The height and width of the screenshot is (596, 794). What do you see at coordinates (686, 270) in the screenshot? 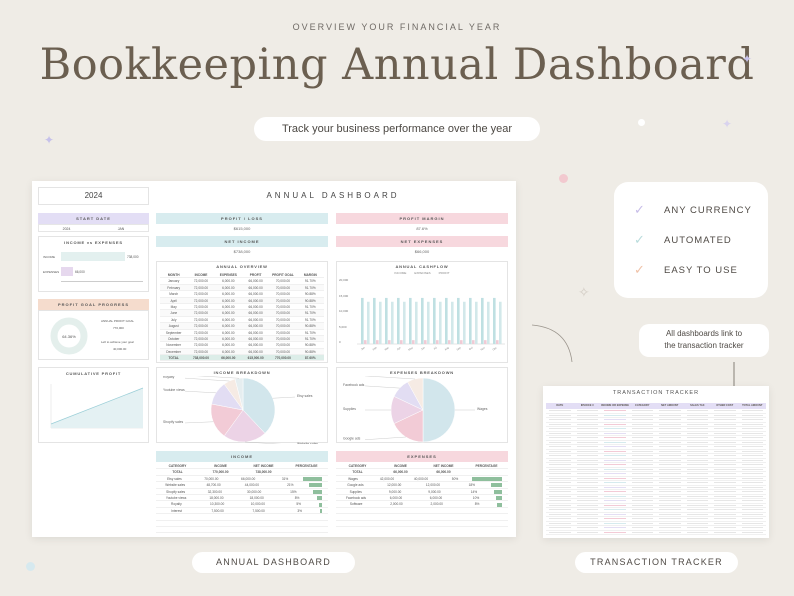
I see `feature-easy-to-use: ✓ EASY TO USE` at bounding box center [686, 270].